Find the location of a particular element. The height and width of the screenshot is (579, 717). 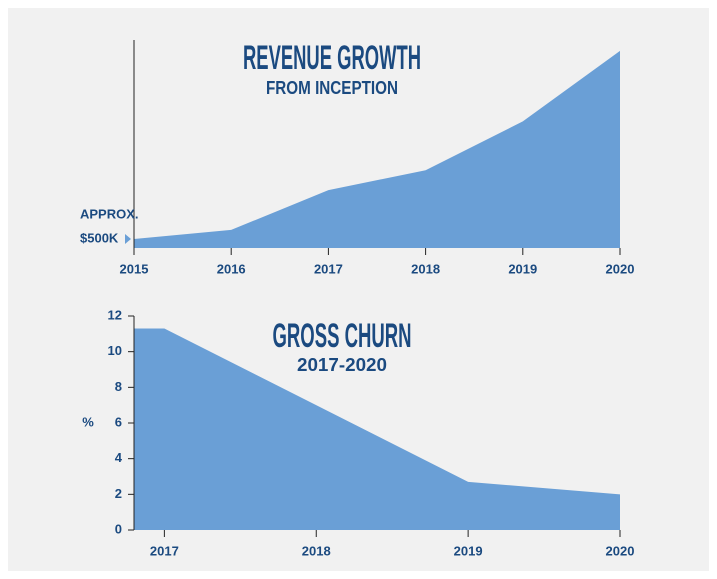

x-tick-label: 2016 is located at coordinates (231, 268).